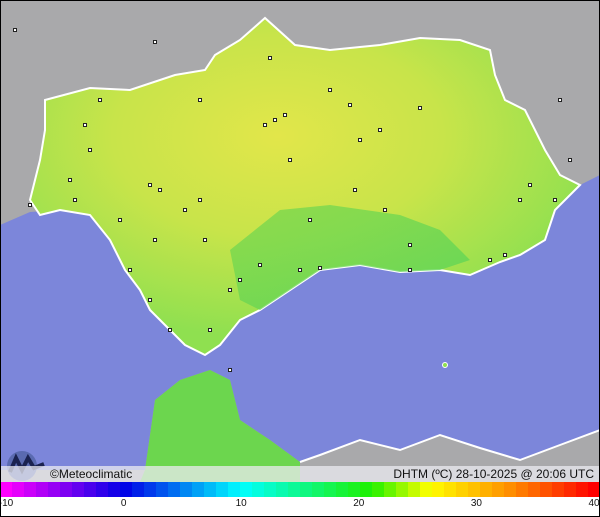  Describe the element at coordinates (91, 474) in the screenshot. I see `brand-credit: ©Meteoclimatic` at that location.